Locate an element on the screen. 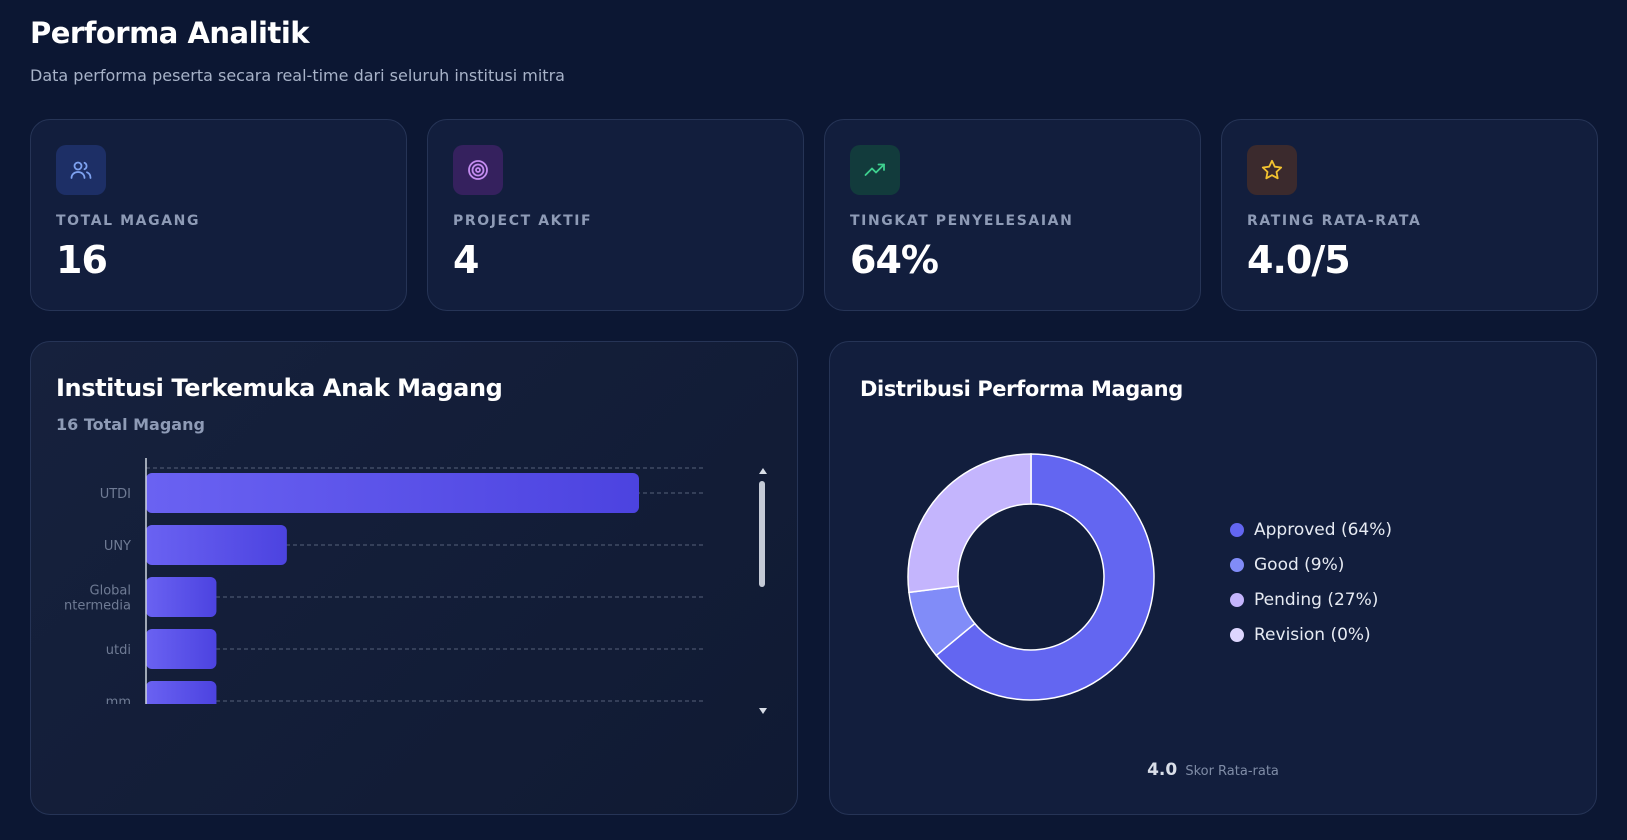  stat-value: 4.0/5 is located at coordinates (1299, 260).